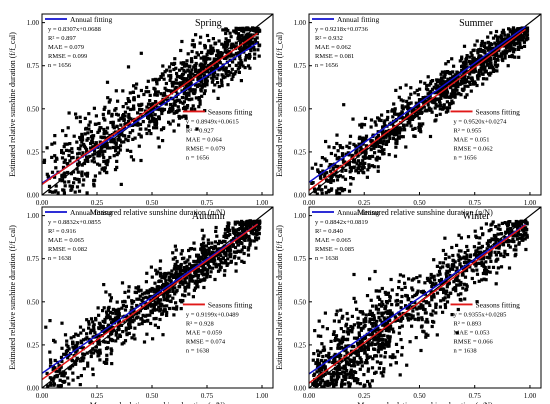  I want to click on x-tick-label: 0.75, so click(475, 396).